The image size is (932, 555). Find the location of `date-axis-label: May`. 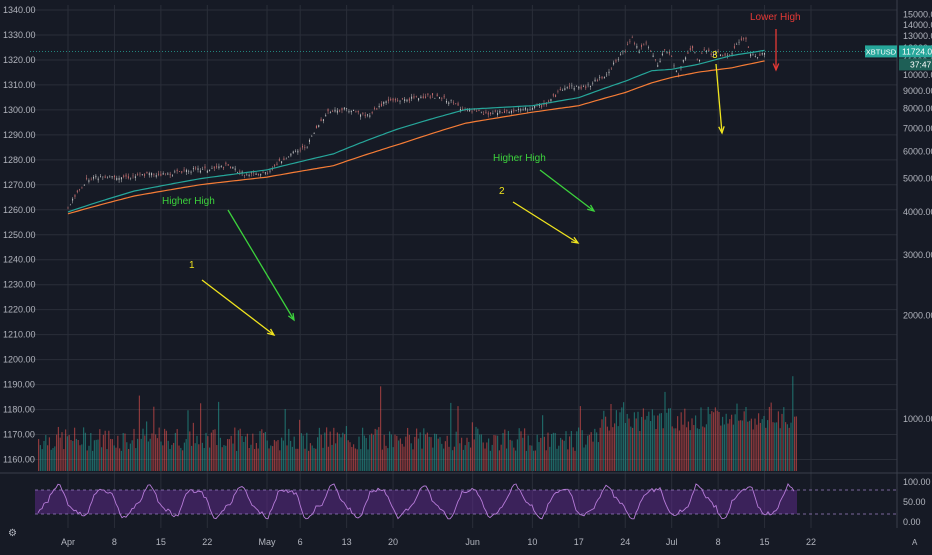

date-axis-label: May is located at coordinates (268, 542).